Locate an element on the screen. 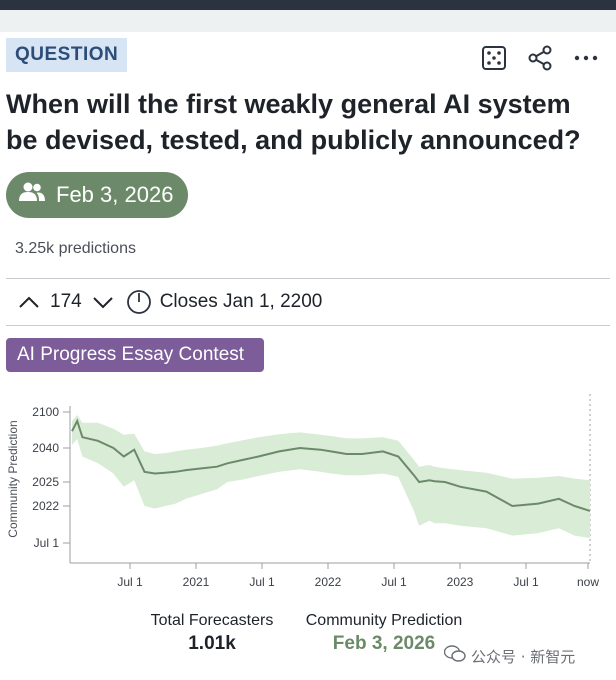 The height and width of the screenshot is (680, 616). divider-bottom is located at coordinates (308, 325).